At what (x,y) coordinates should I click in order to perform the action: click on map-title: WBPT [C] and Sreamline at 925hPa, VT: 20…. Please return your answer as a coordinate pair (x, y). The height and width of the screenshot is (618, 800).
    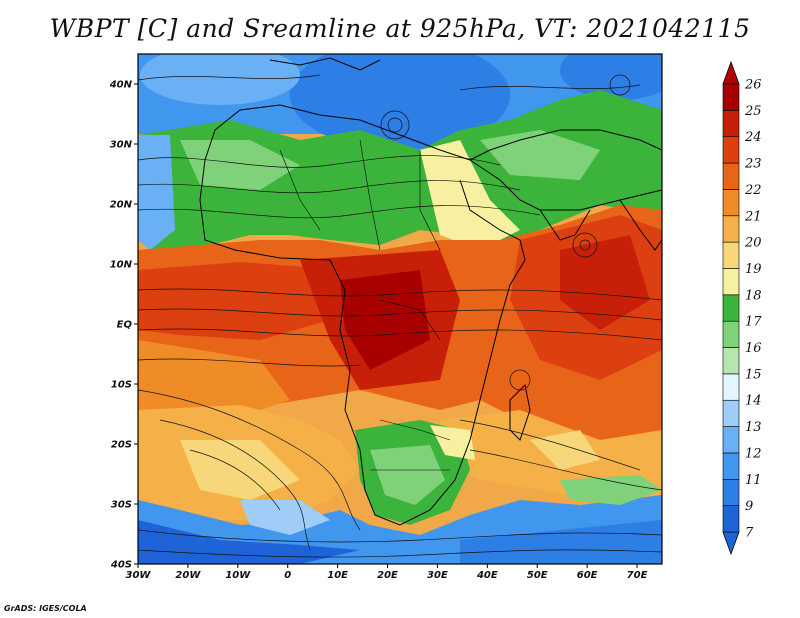
    Looking at the image, I should click on (400, 28).